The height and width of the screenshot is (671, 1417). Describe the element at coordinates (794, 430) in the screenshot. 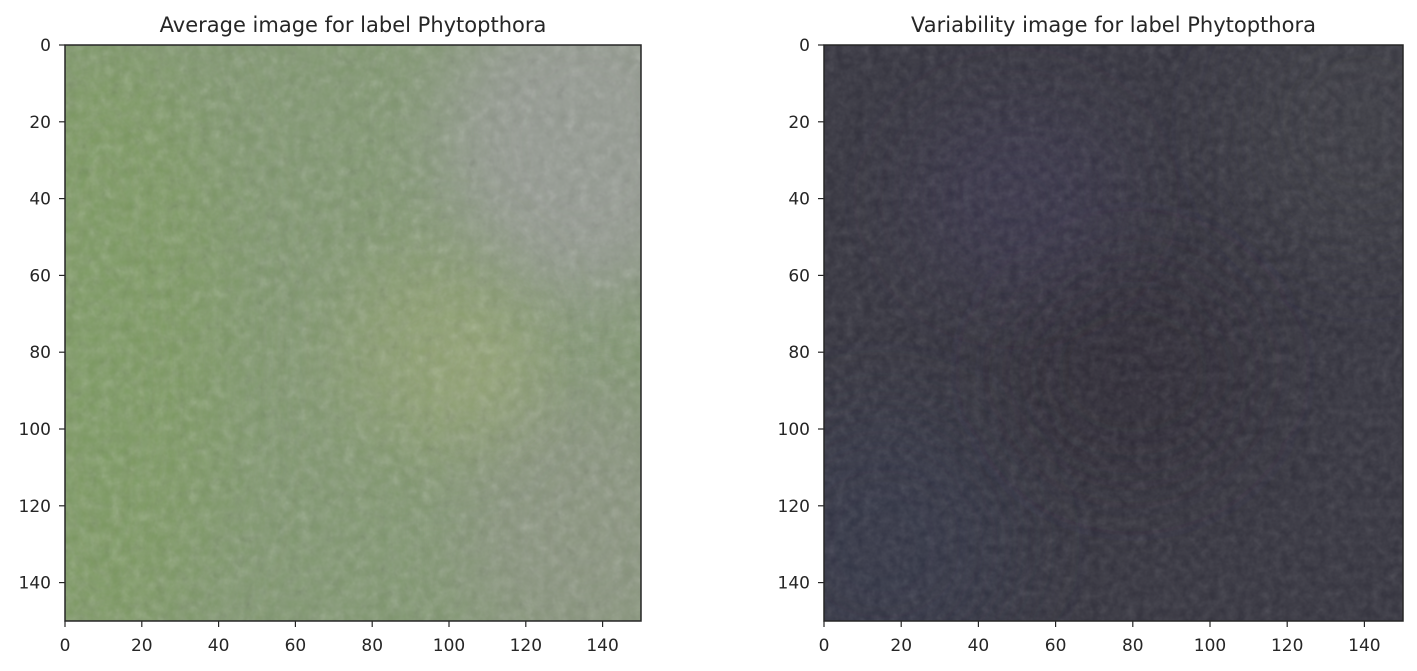

I see `variability-image-y-tick-label: 100` at that location.